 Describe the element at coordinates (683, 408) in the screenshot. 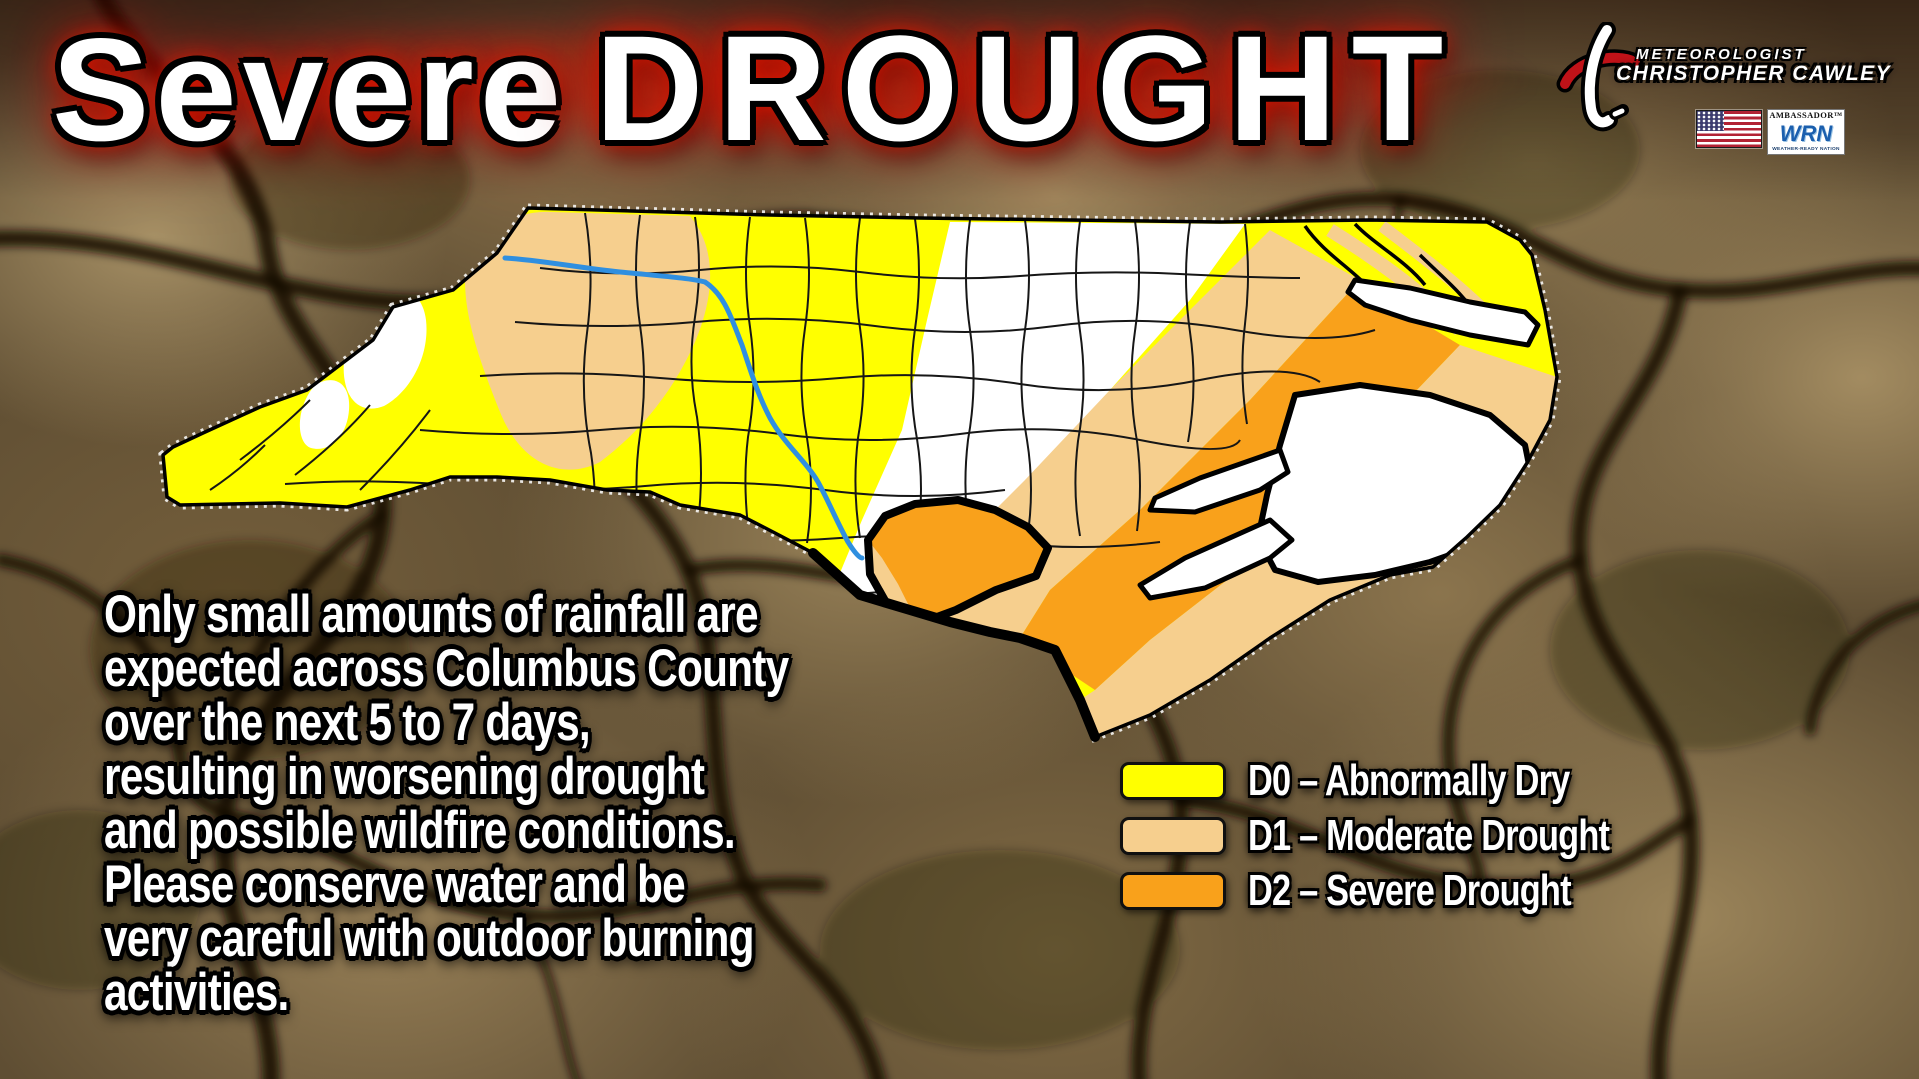

I see `yadkin-river` at that location.